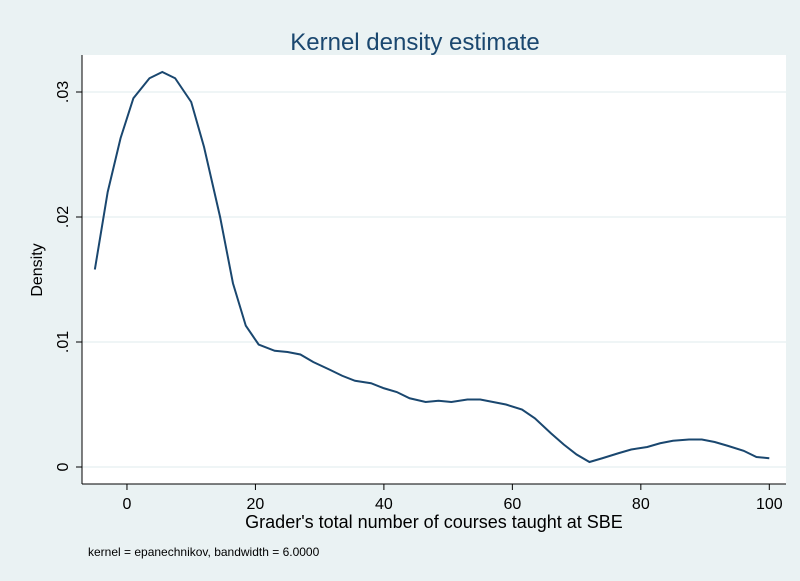  I want to click on x-tick-label: 60, so click(512, 504).